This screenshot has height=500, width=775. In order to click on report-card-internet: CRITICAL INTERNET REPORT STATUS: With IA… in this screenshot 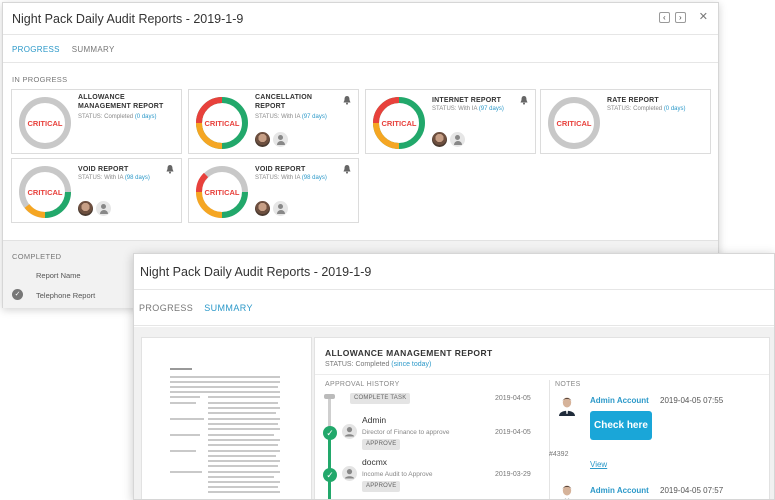, I will do `click(450, 121)`.